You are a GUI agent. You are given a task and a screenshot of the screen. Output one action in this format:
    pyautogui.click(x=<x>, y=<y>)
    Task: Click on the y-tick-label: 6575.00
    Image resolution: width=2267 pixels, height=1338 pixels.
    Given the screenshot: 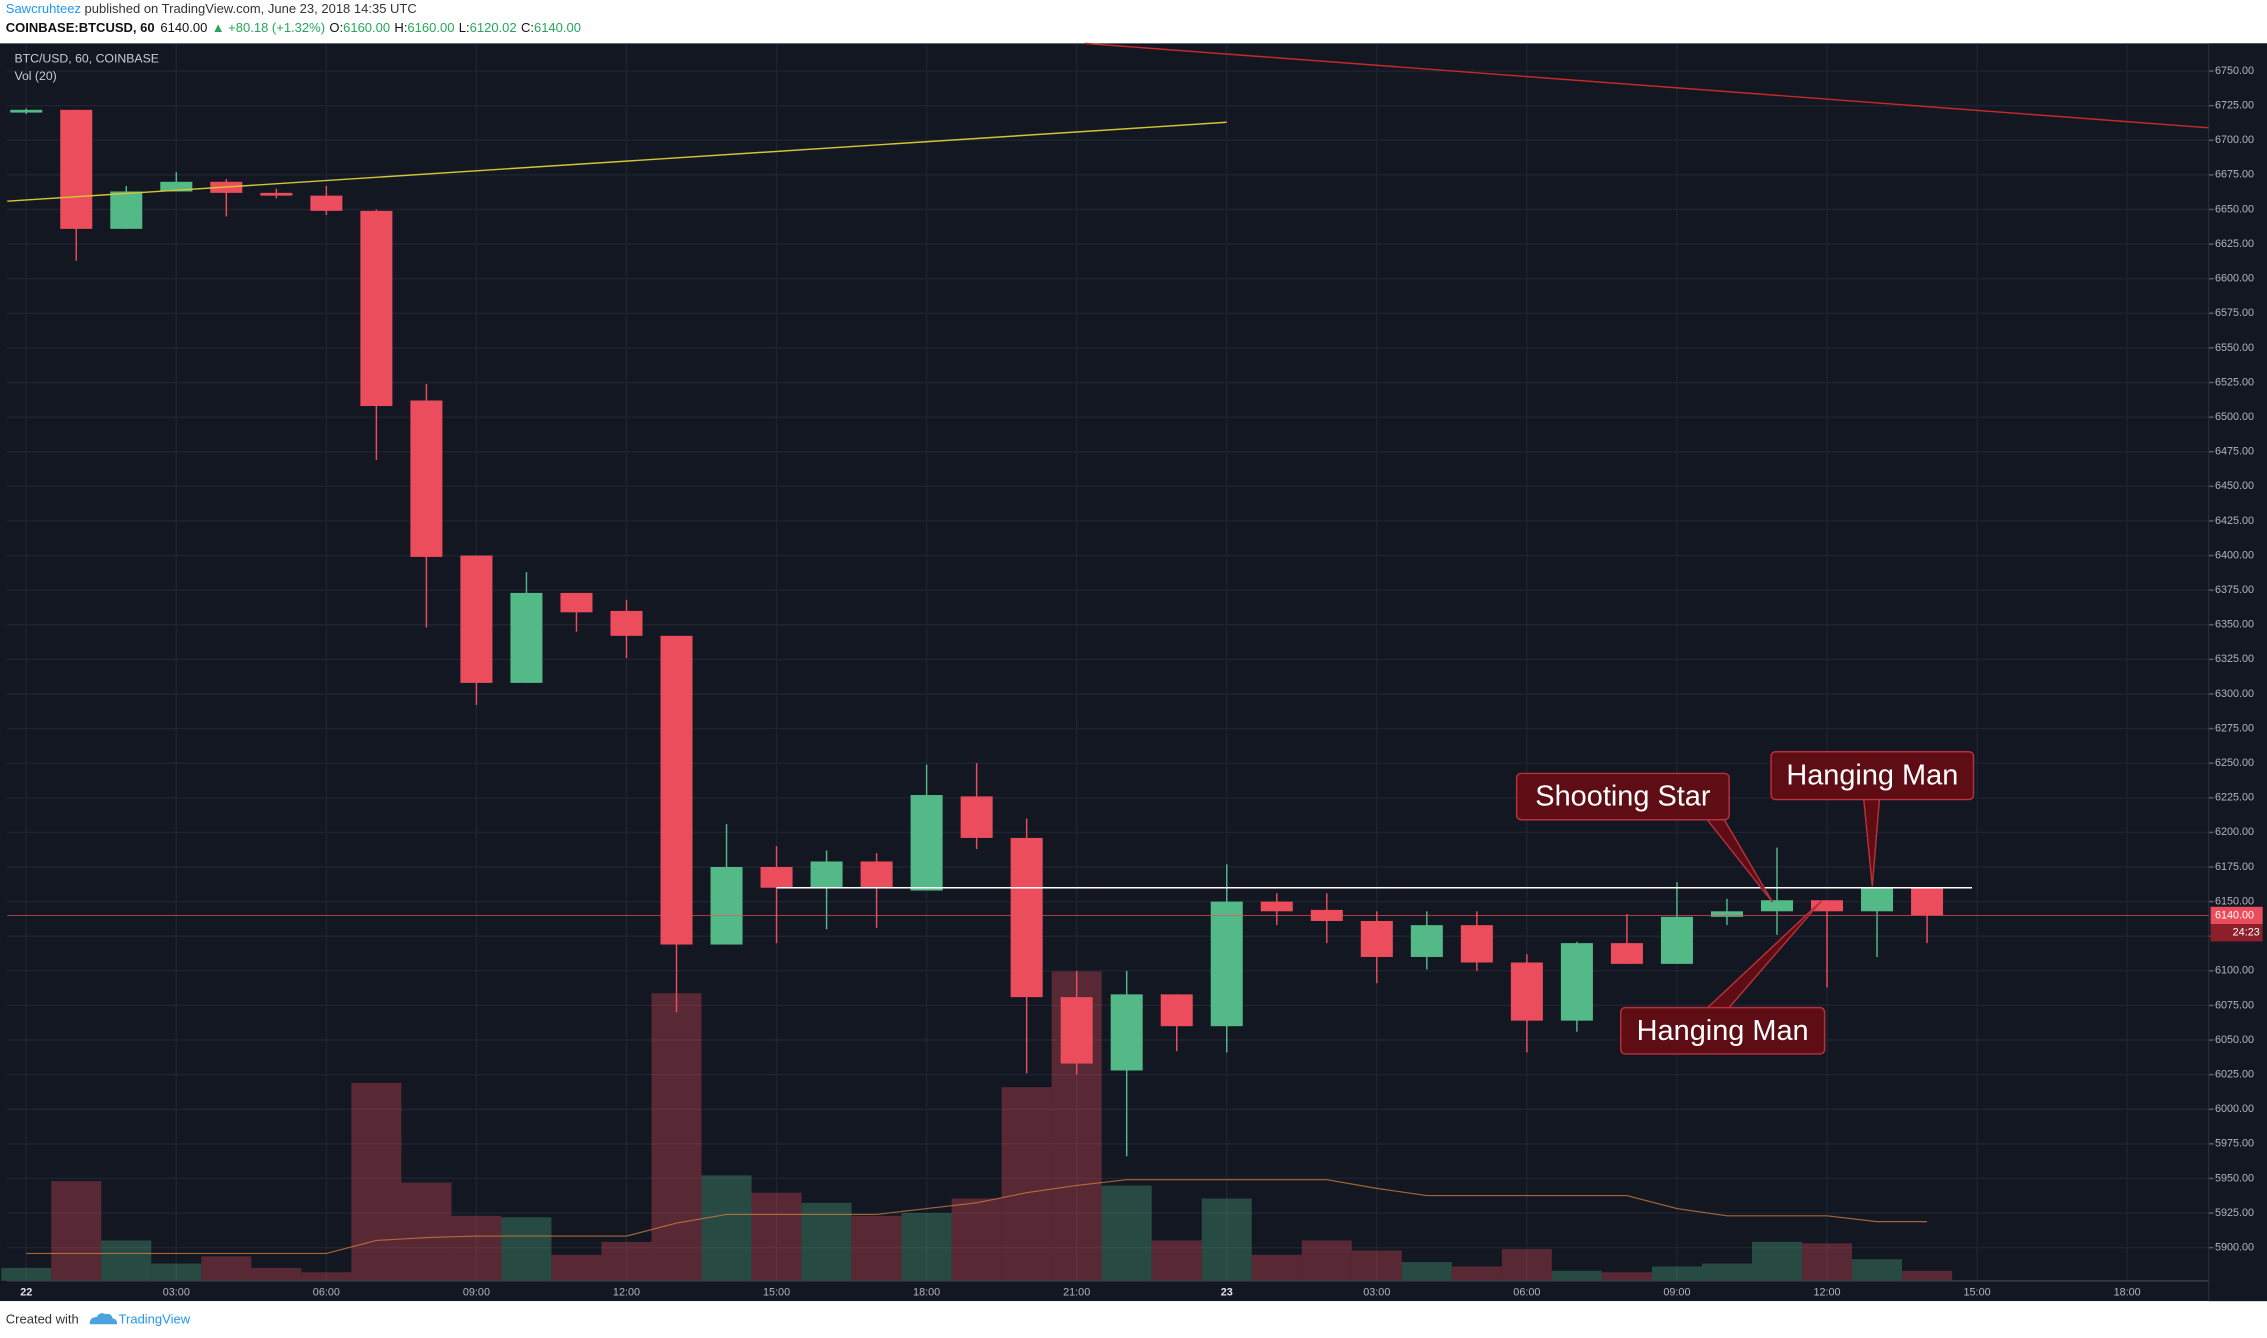 What is the action you would take?
    pyautogui.click(x=2234, y=313)
    